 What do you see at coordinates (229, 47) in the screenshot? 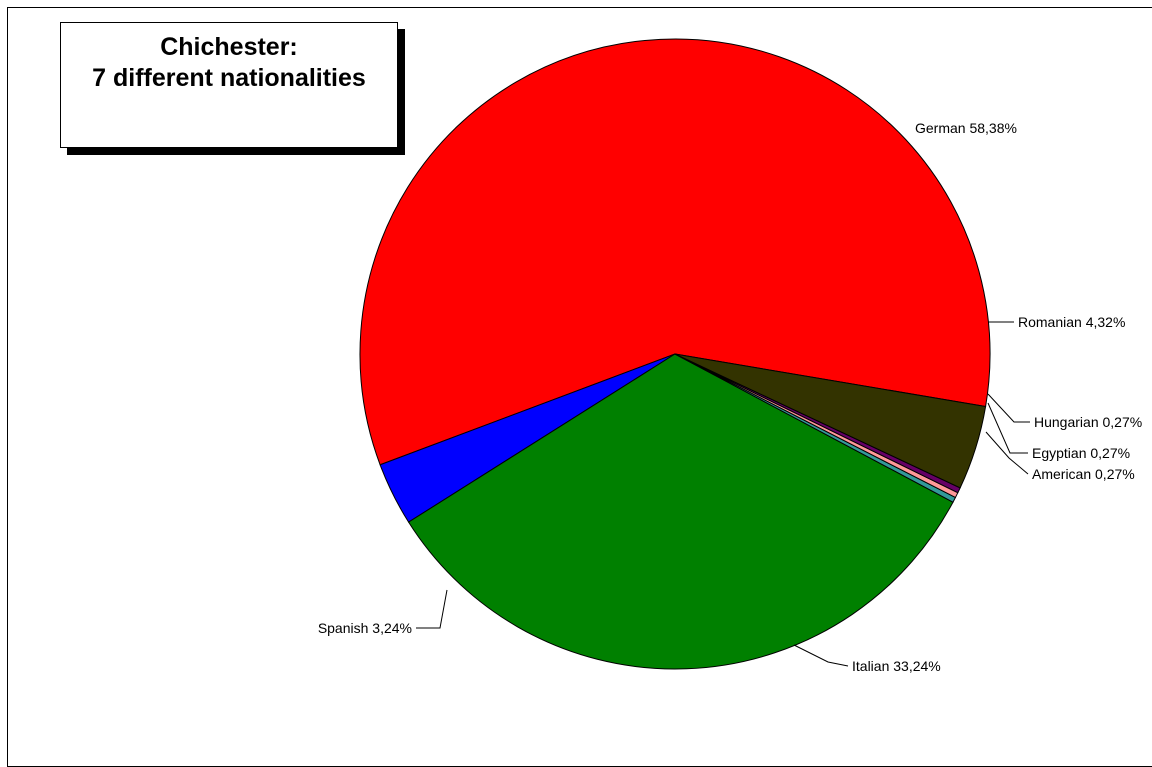
I see `chart-title-line-1: Chichester:` at bounding box center [229, 47].